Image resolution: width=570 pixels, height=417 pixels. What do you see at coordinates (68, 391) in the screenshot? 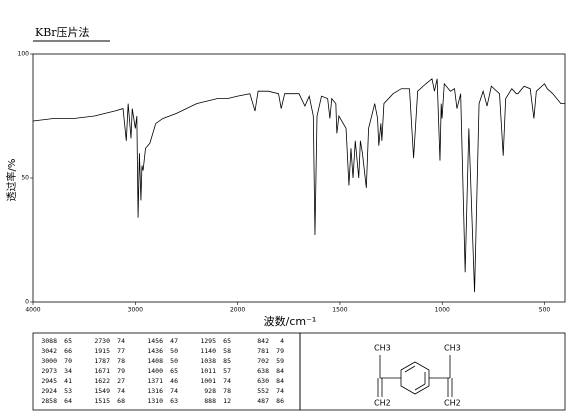
I see `table-transmittance: 53` at bounding box center [68, 391].